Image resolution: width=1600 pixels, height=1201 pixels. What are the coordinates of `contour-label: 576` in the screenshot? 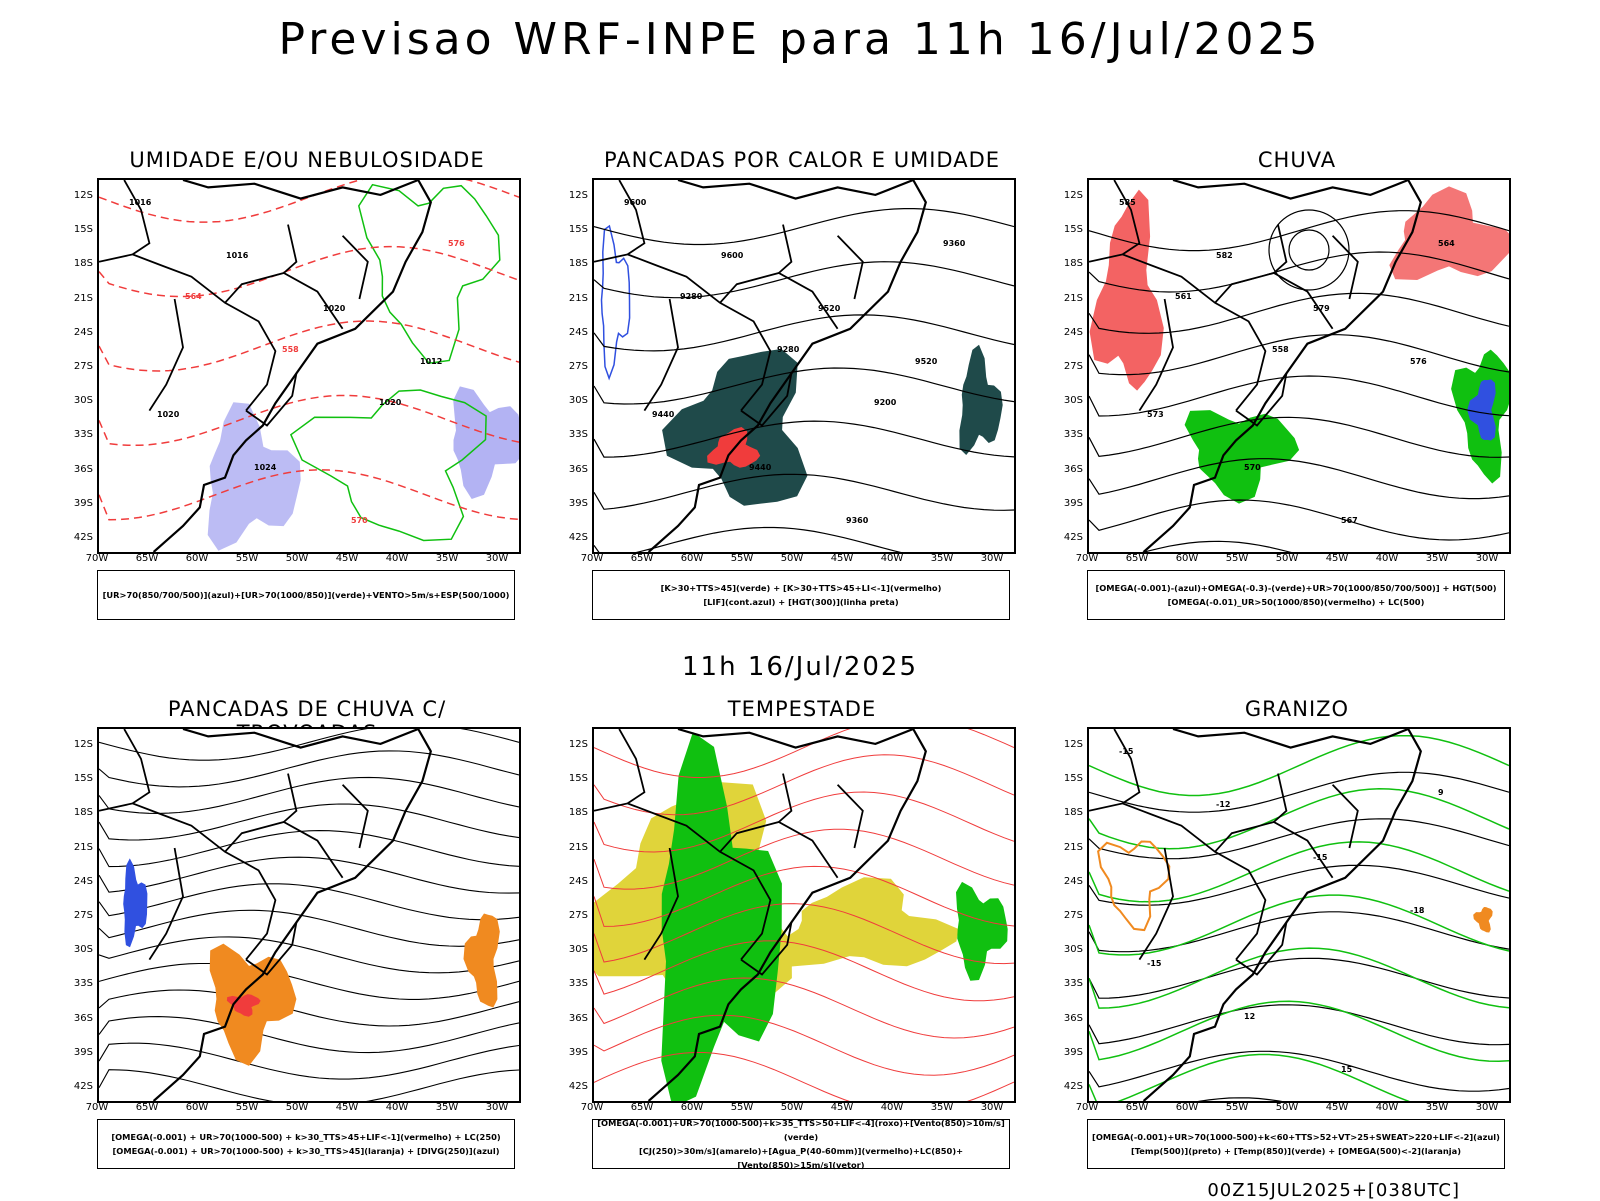 It's located at (456, 243).